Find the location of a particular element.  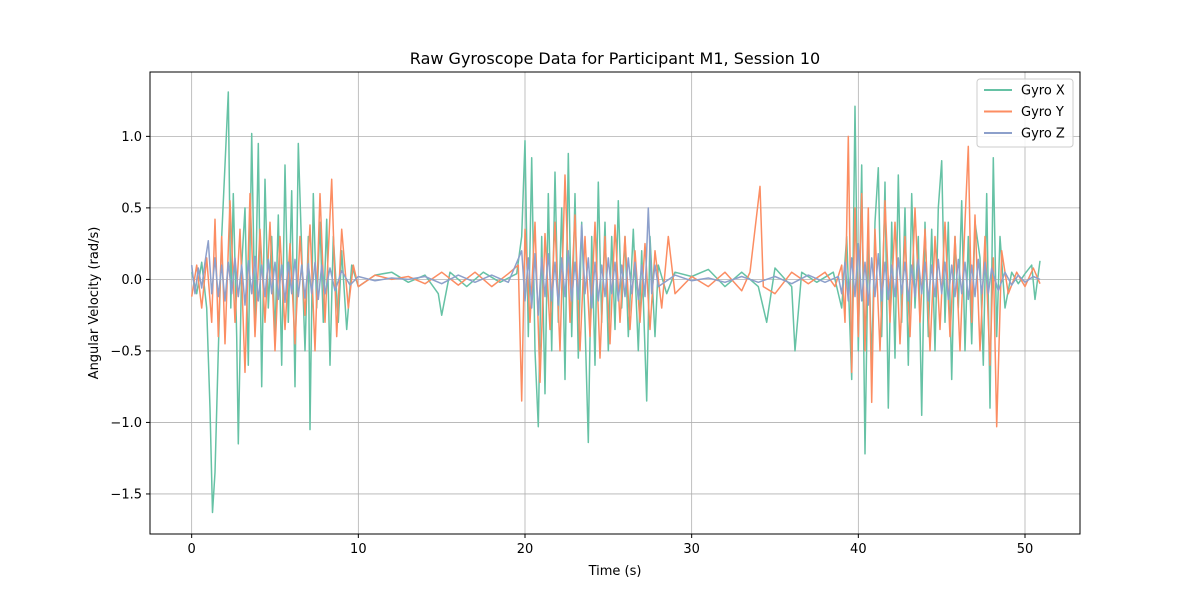

x-tick-label: 20 is located at coordinates (525, 549).